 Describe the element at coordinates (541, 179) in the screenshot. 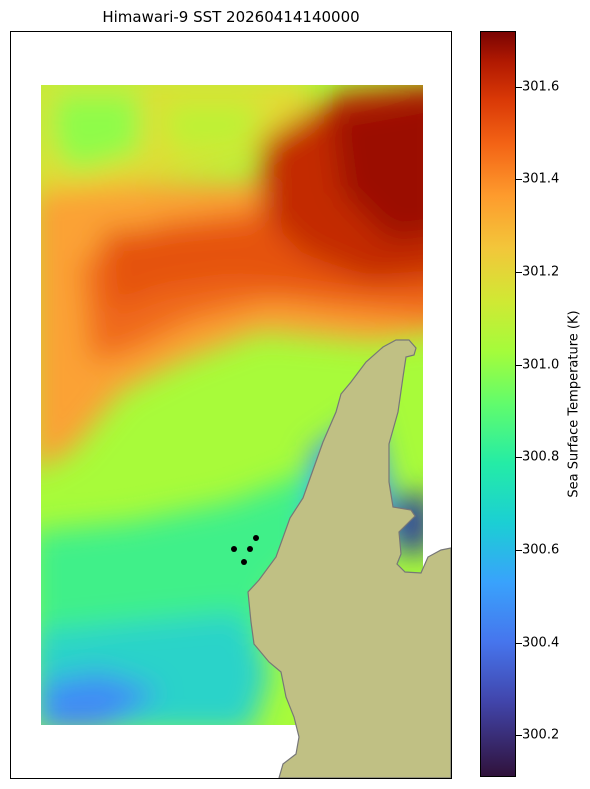

I see `colorbar-tick-label: 301.4` at that location.